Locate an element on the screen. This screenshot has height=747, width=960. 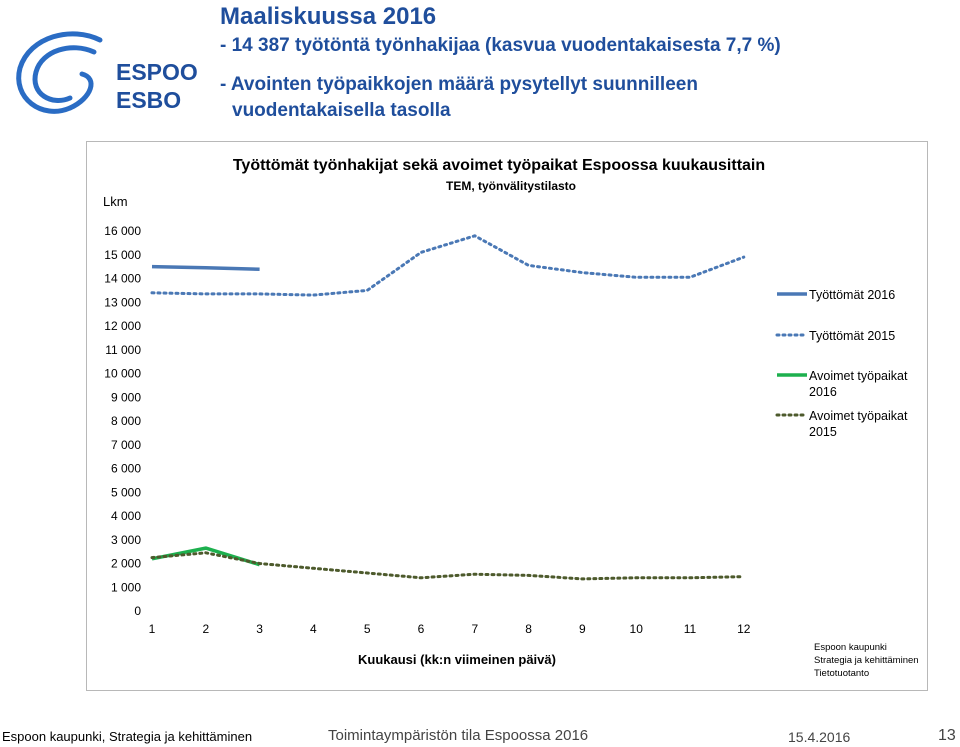
x-tick-label: 2 is located at coordinates (205, 629).